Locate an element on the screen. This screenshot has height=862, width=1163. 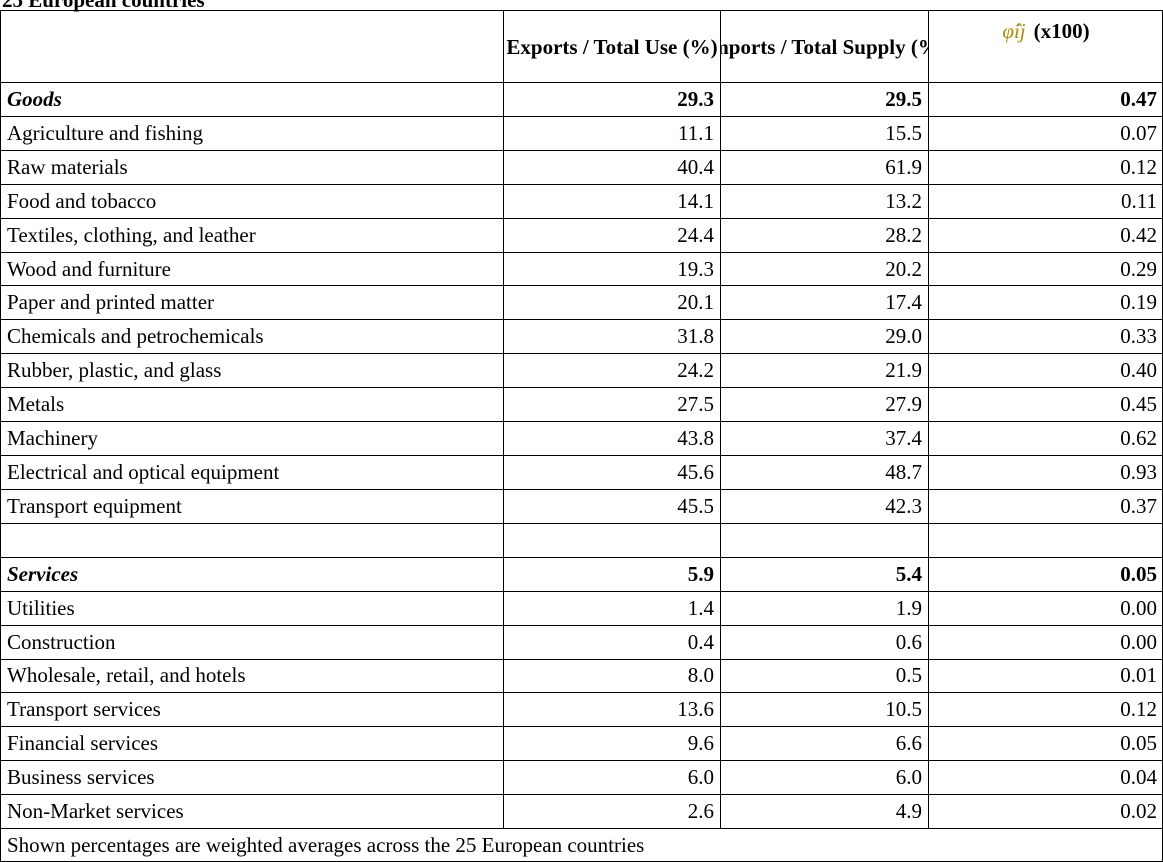
cell-value: 0.42 is located at coordinates (1045, 234).